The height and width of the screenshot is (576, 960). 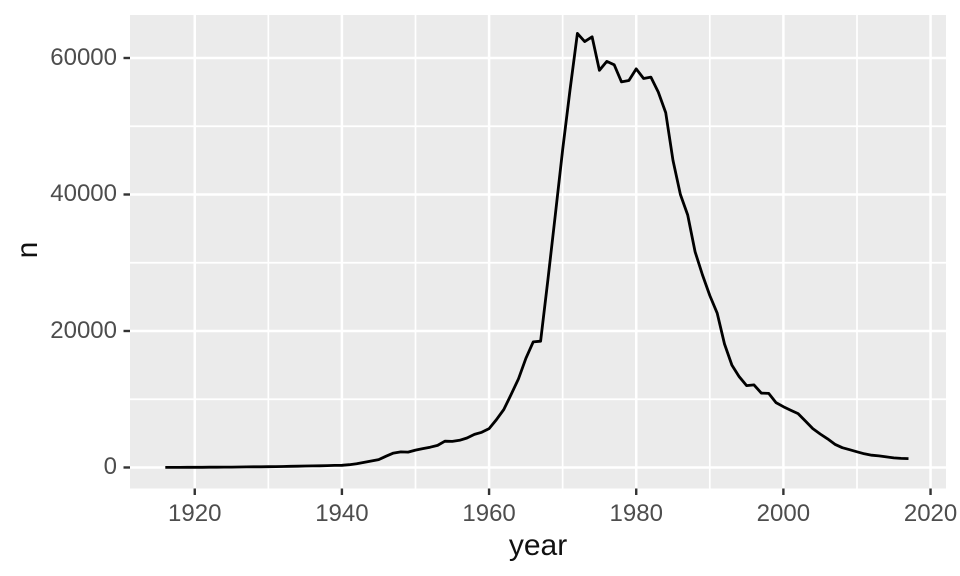 I want to click on x-axis-title: year, so click(x=538, y=545).